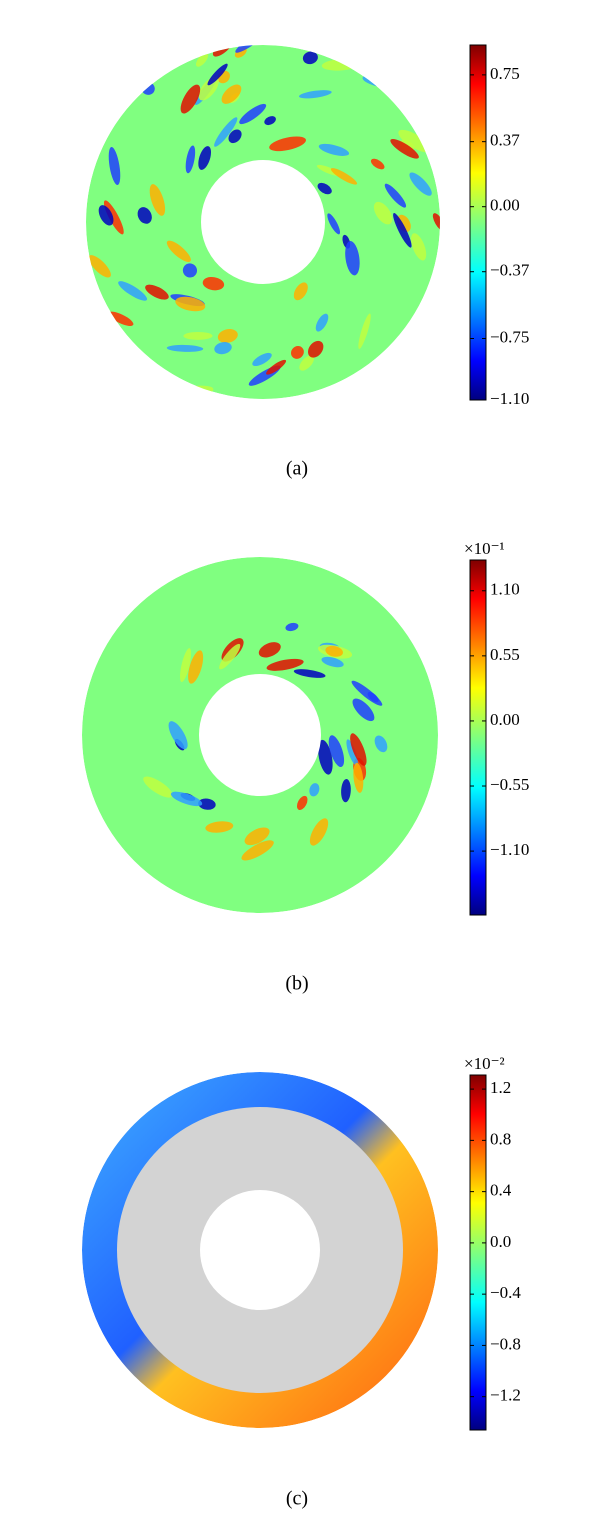 The height and width of the screenshot is (1513, 600). What do you see at coordinates (501, 1190) in the screenshot?
I see `tick-label: 0.4` at bounding box center [501, 1190].